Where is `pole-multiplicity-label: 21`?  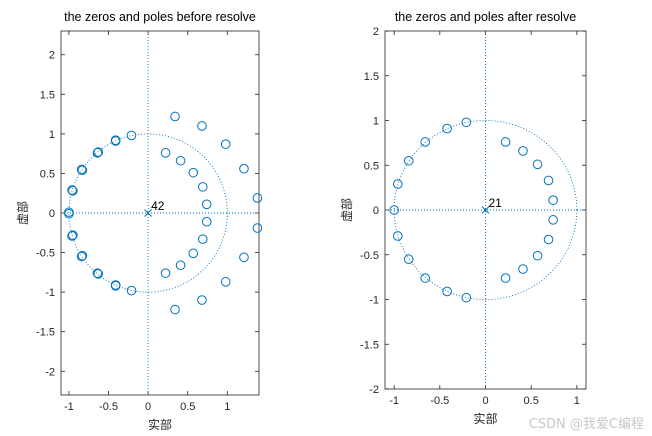 pole-multiplicity-label: 21 is located at coordinates (496, 203).